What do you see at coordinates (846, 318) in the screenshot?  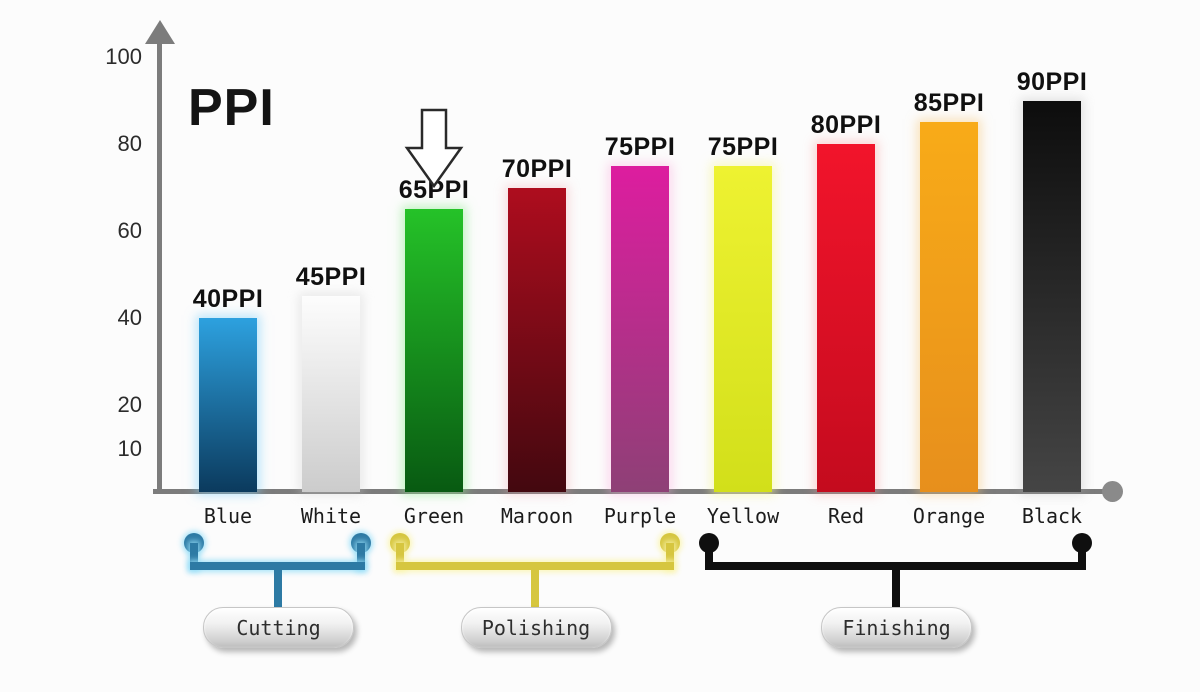 I see `bar-red` at bounding box center [846, 318].